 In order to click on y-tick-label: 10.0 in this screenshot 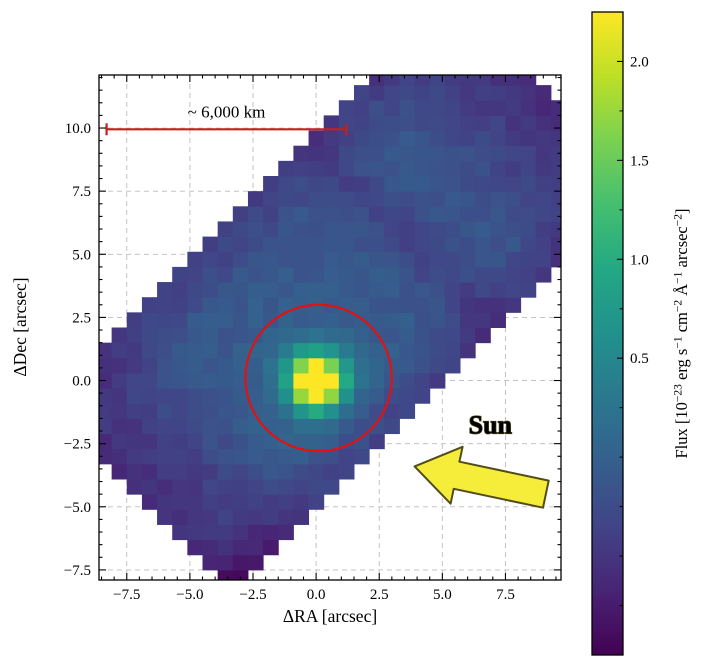, I will do `click(78, 129)`.